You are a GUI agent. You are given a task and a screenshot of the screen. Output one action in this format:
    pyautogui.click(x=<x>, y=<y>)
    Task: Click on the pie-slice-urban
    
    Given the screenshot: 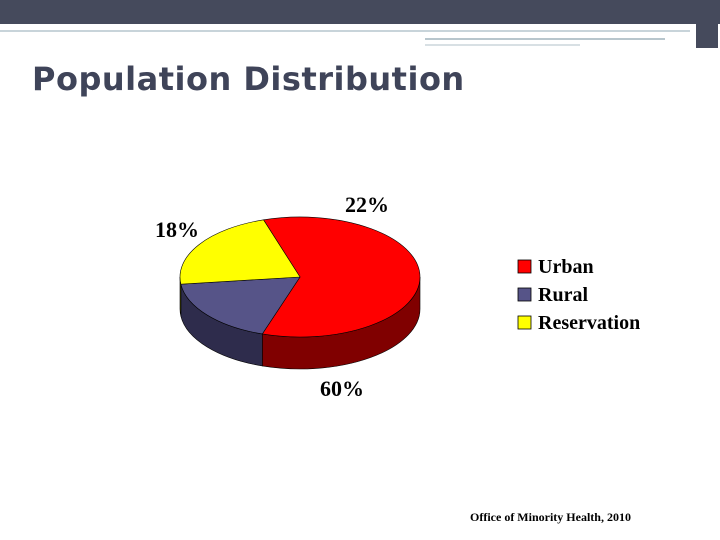 What is the action you would take?
    pyautogui.click(x=341, y=277)
    